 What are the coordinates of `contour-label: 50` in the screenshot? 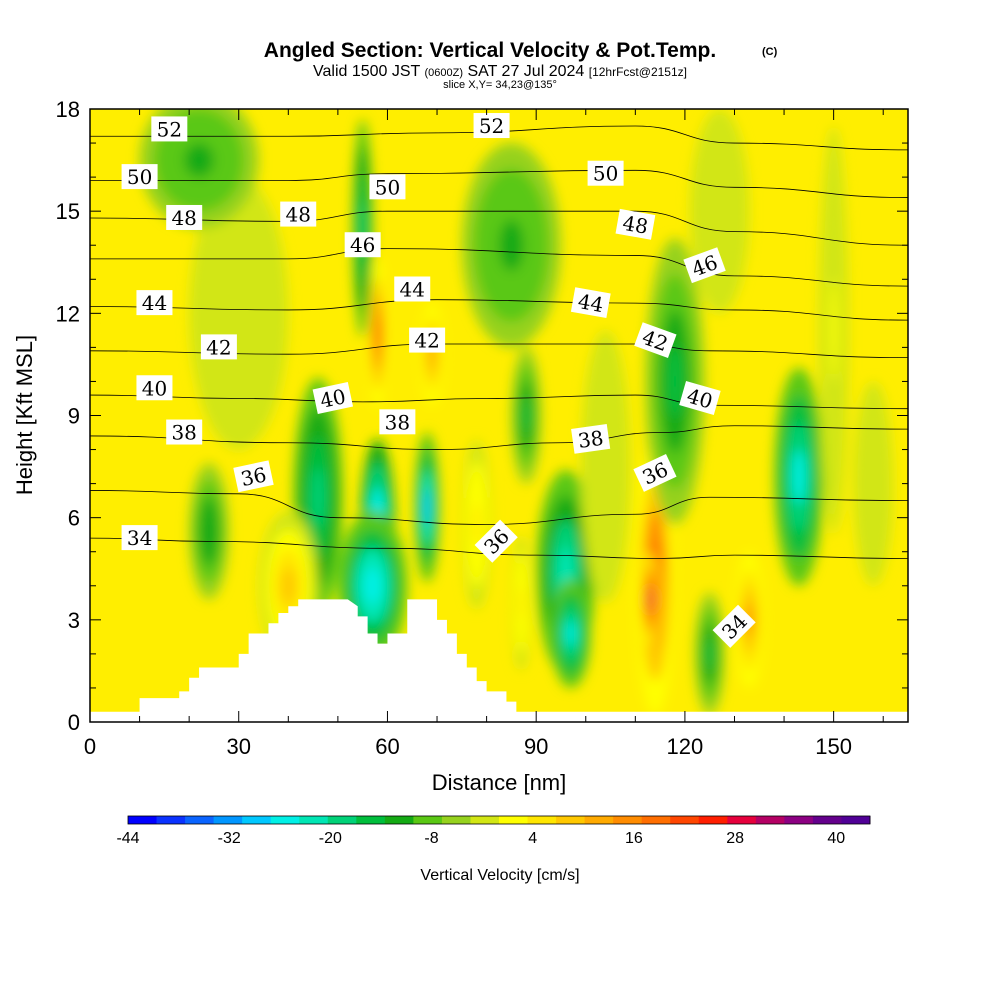 It's located at (387, 187).